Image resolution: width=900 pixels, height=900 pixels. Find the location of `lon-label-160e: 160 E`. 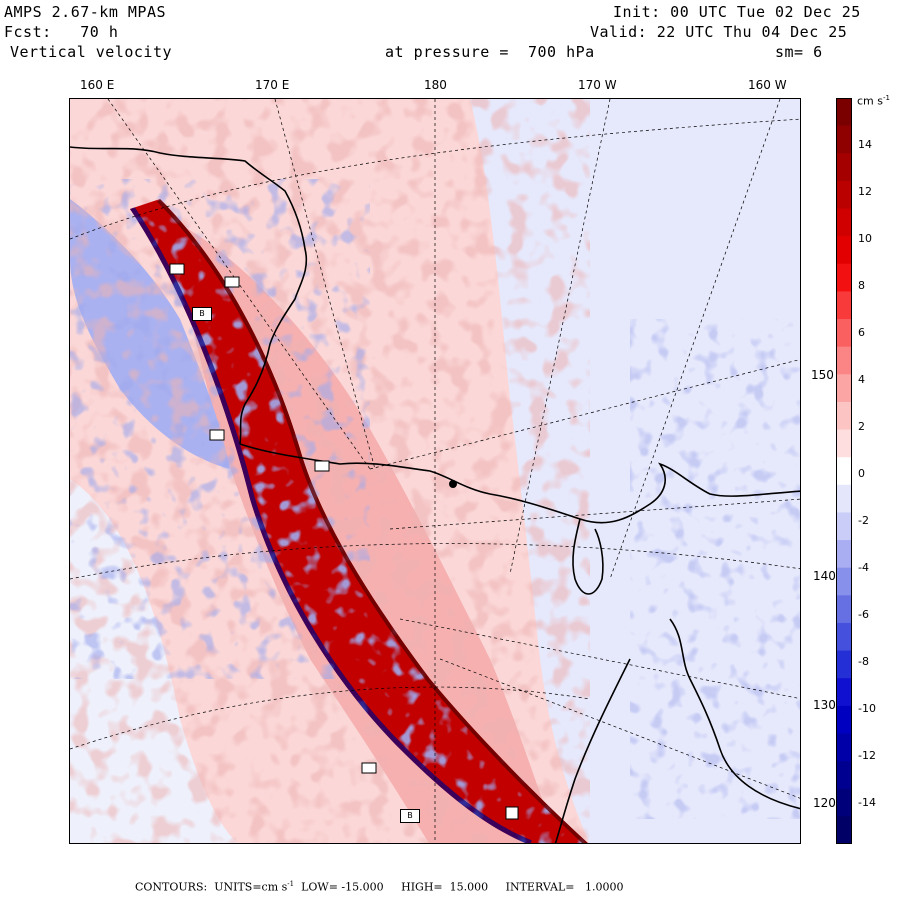

lon-label-160e: 160 E is located at coordinates (97, 85).